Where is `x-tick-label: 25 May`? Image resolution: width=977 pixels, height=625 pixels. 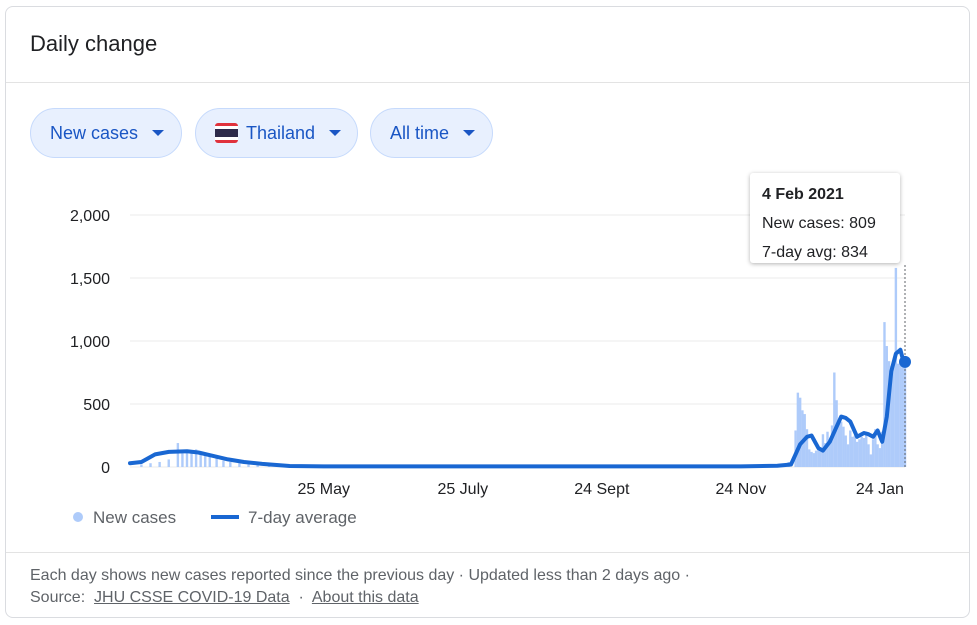
x-tick-label: 25 May is located at coordinates (324, 489).